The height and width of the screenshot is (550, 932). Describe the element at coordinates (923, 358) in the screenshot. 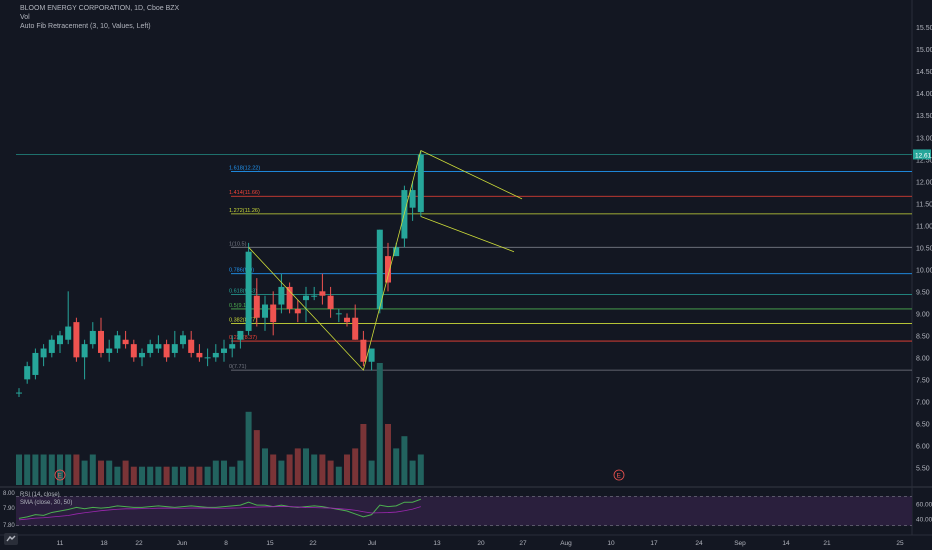

I see `price-axis-label: 8.00` at that location.